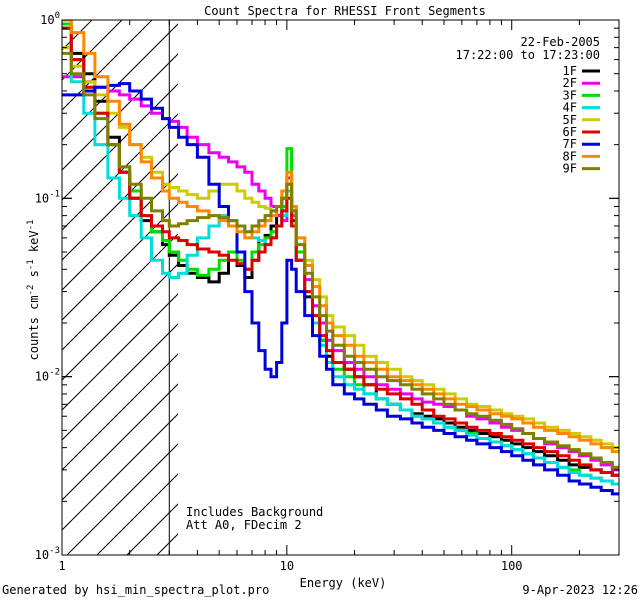 The image size is (640, 600). Describe the element at coordinates (31, 264) in the screenshot. I see `y-label-exp-2: -1` at that location.